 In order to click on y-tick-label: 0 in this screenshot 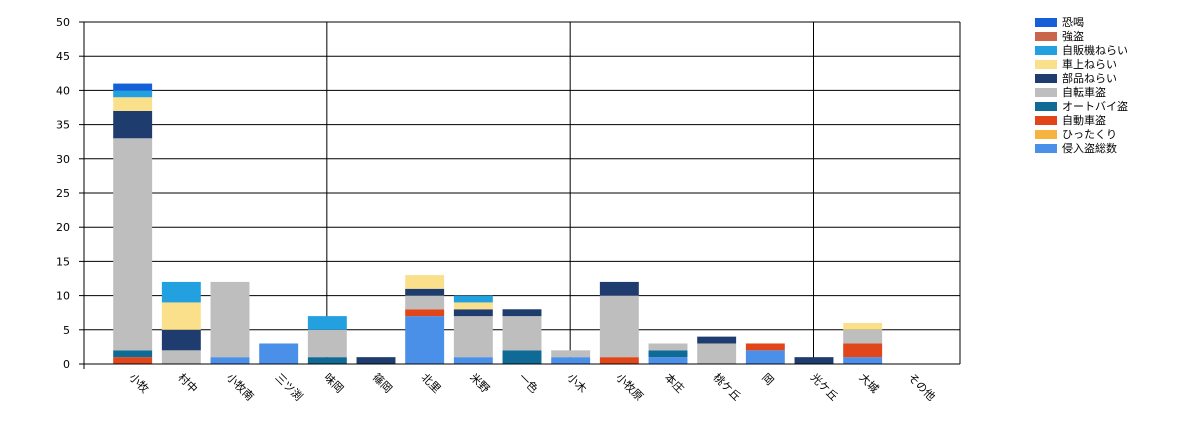, I will do `click(66, 364)`.